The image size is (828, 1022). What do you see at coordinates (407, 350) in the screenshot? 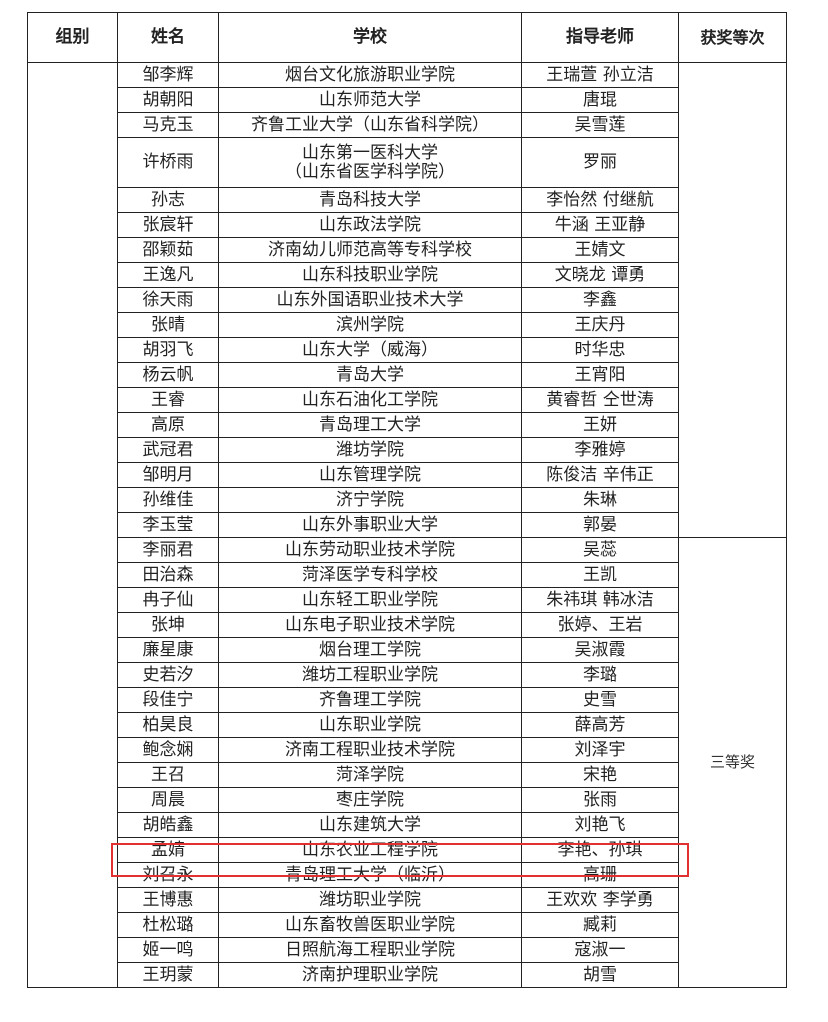
I see `table-row: 胡羽飞 山东大学（威海） 时华忠` at bounding box center [407, 350].